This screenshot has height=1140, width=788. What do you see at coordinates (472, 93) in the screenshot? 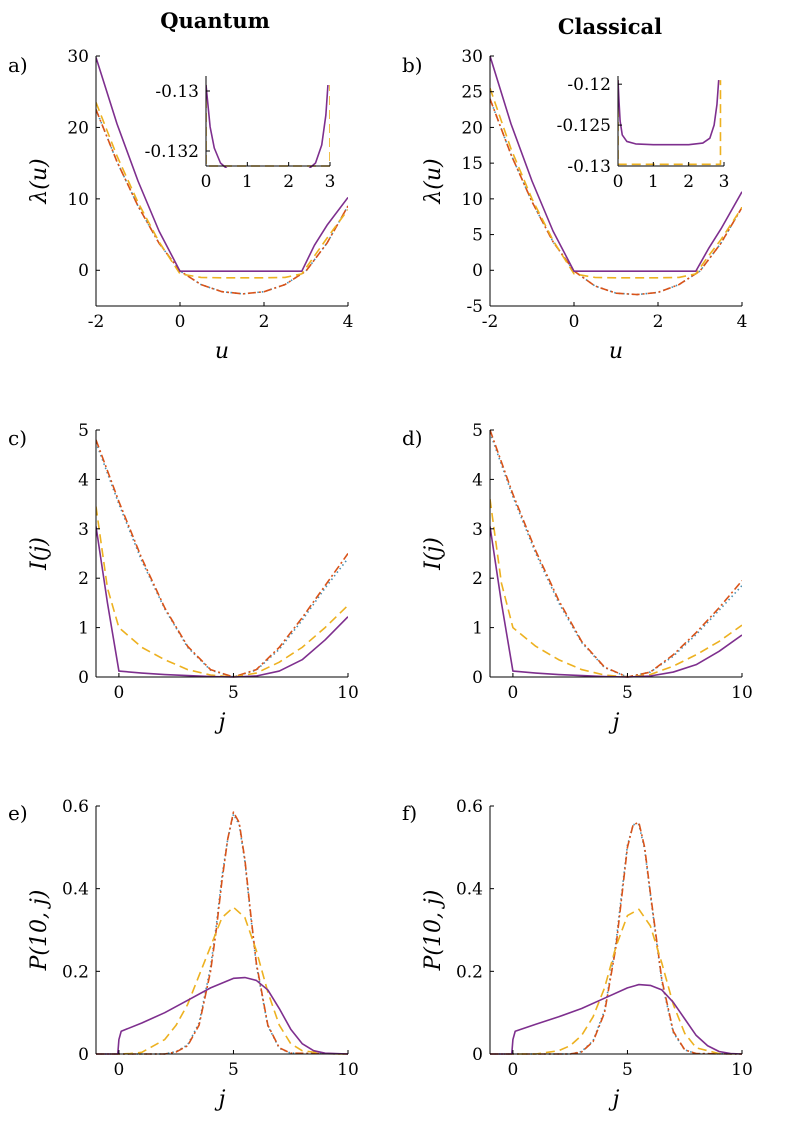
I see `panel-b-y-tick-label: 25` at bounding box center [472, 93].